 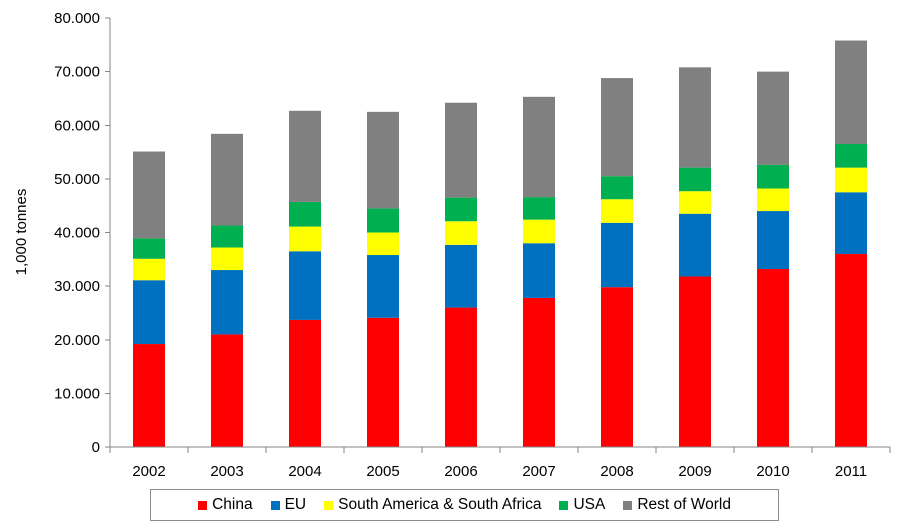 I want to click on y-axis-label: 1,000 tonnes, so click(x=21, y=232).